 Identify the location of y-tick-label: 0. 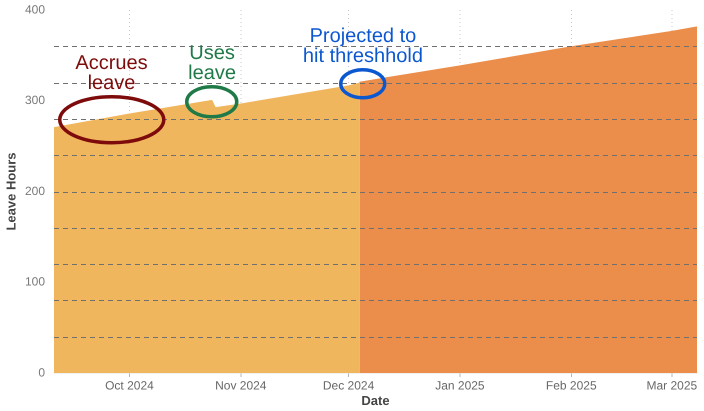
(42, 372).